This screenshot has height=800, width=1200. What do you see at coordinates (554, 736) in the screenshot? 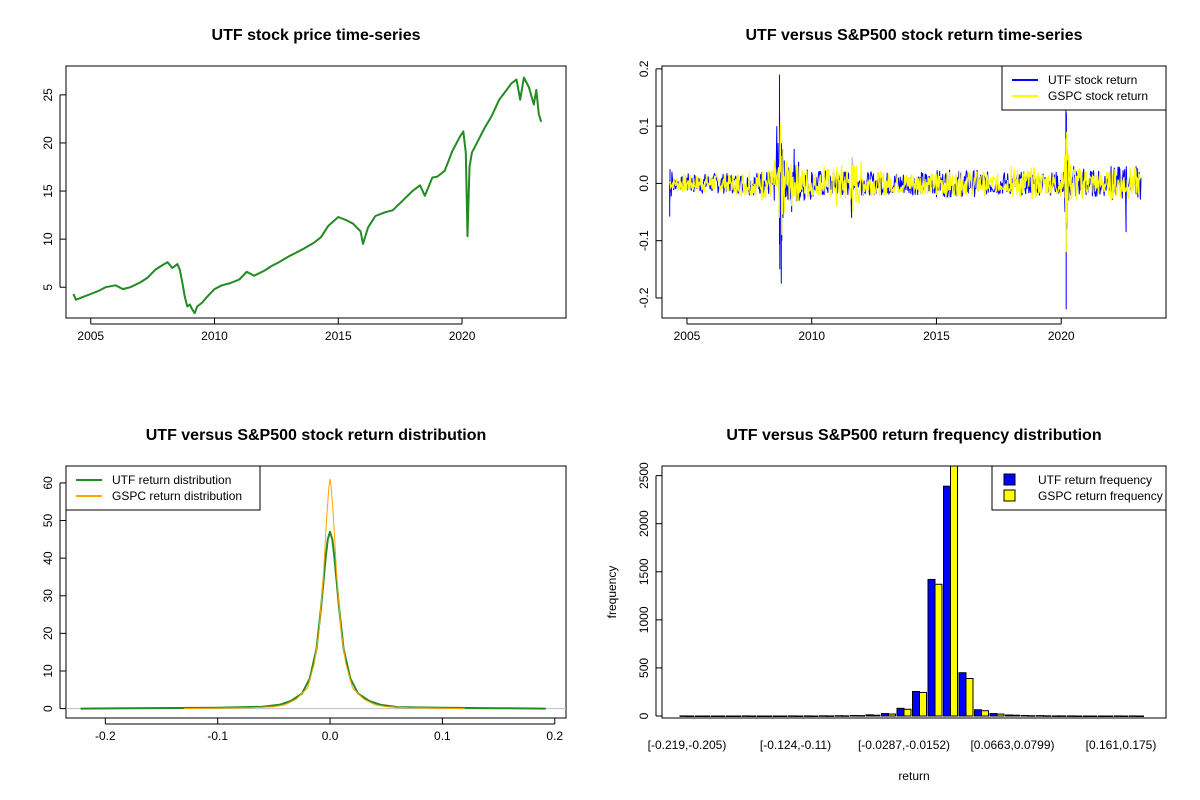
I see `x-tick-label: 0.2` at bounding box center [554, 736].